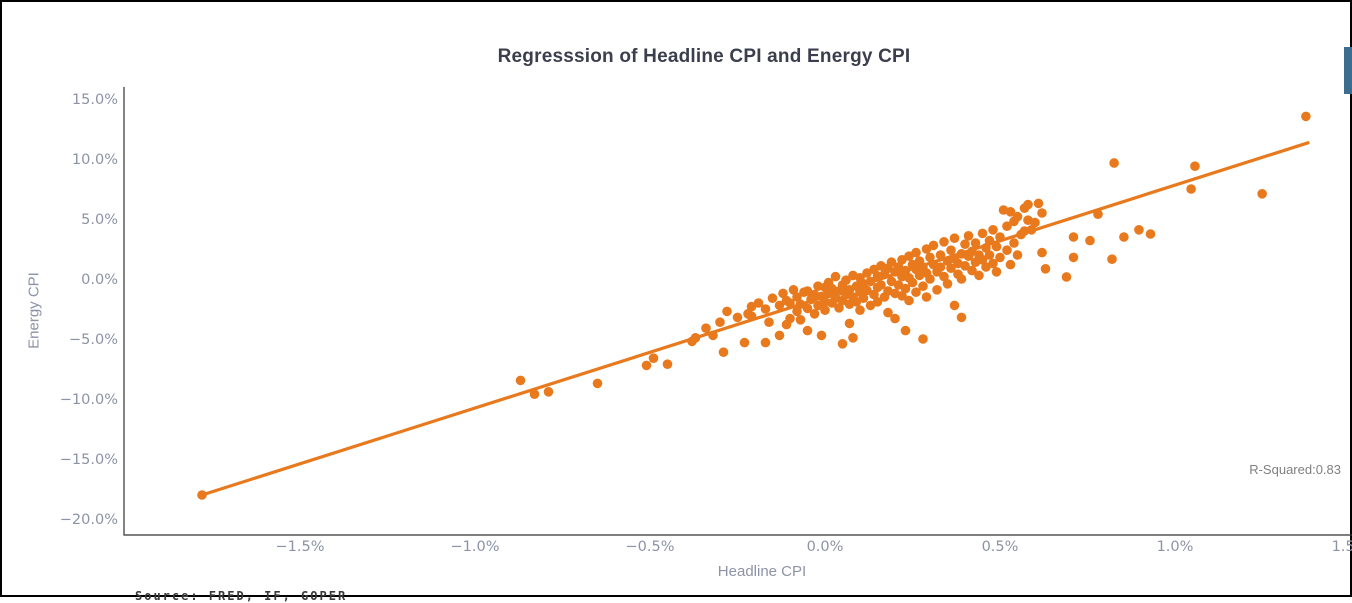 This screenshot has width=1352, height=603. What do you see at coordinates (1342, 547) in the screenshot?
I see `x-tick-label: 1.5%` at bounding box center [1342, 547].